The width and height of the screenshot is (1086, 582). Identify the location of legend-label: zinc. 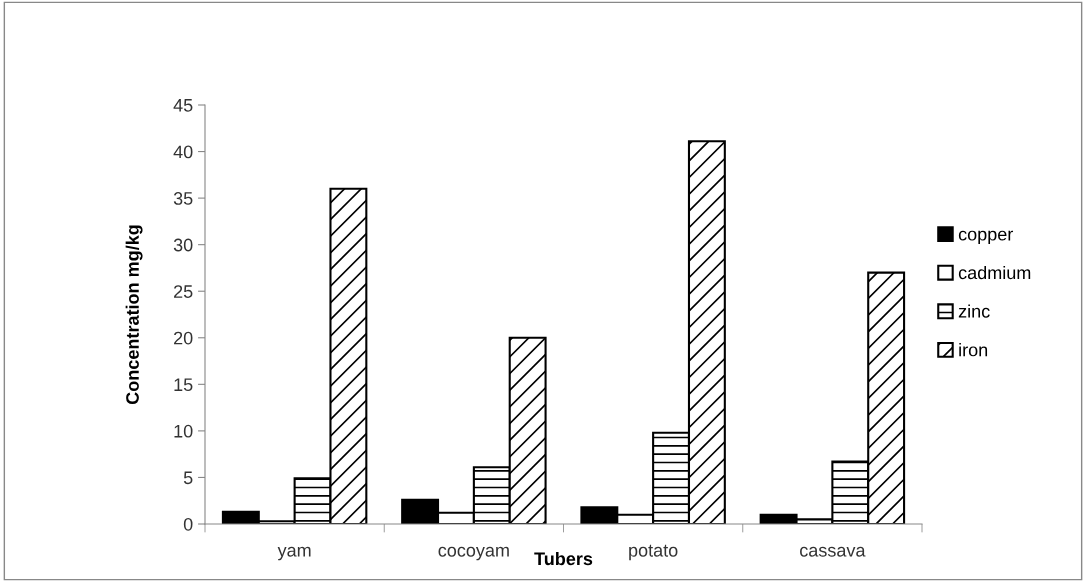
(974, 311).